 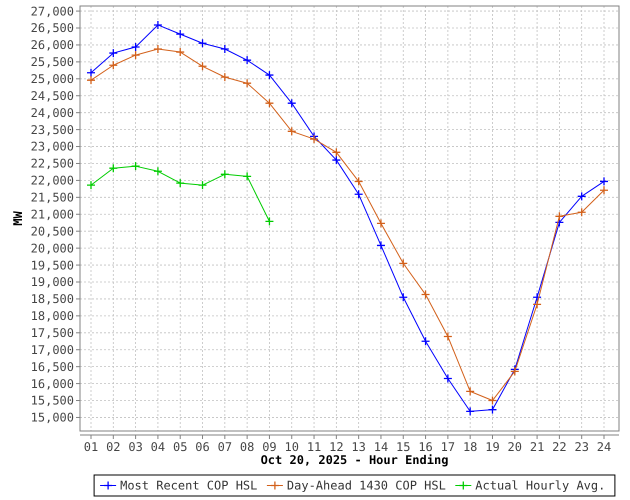 I want to click on x-tick-label: 22, so click(x=559, y=447).